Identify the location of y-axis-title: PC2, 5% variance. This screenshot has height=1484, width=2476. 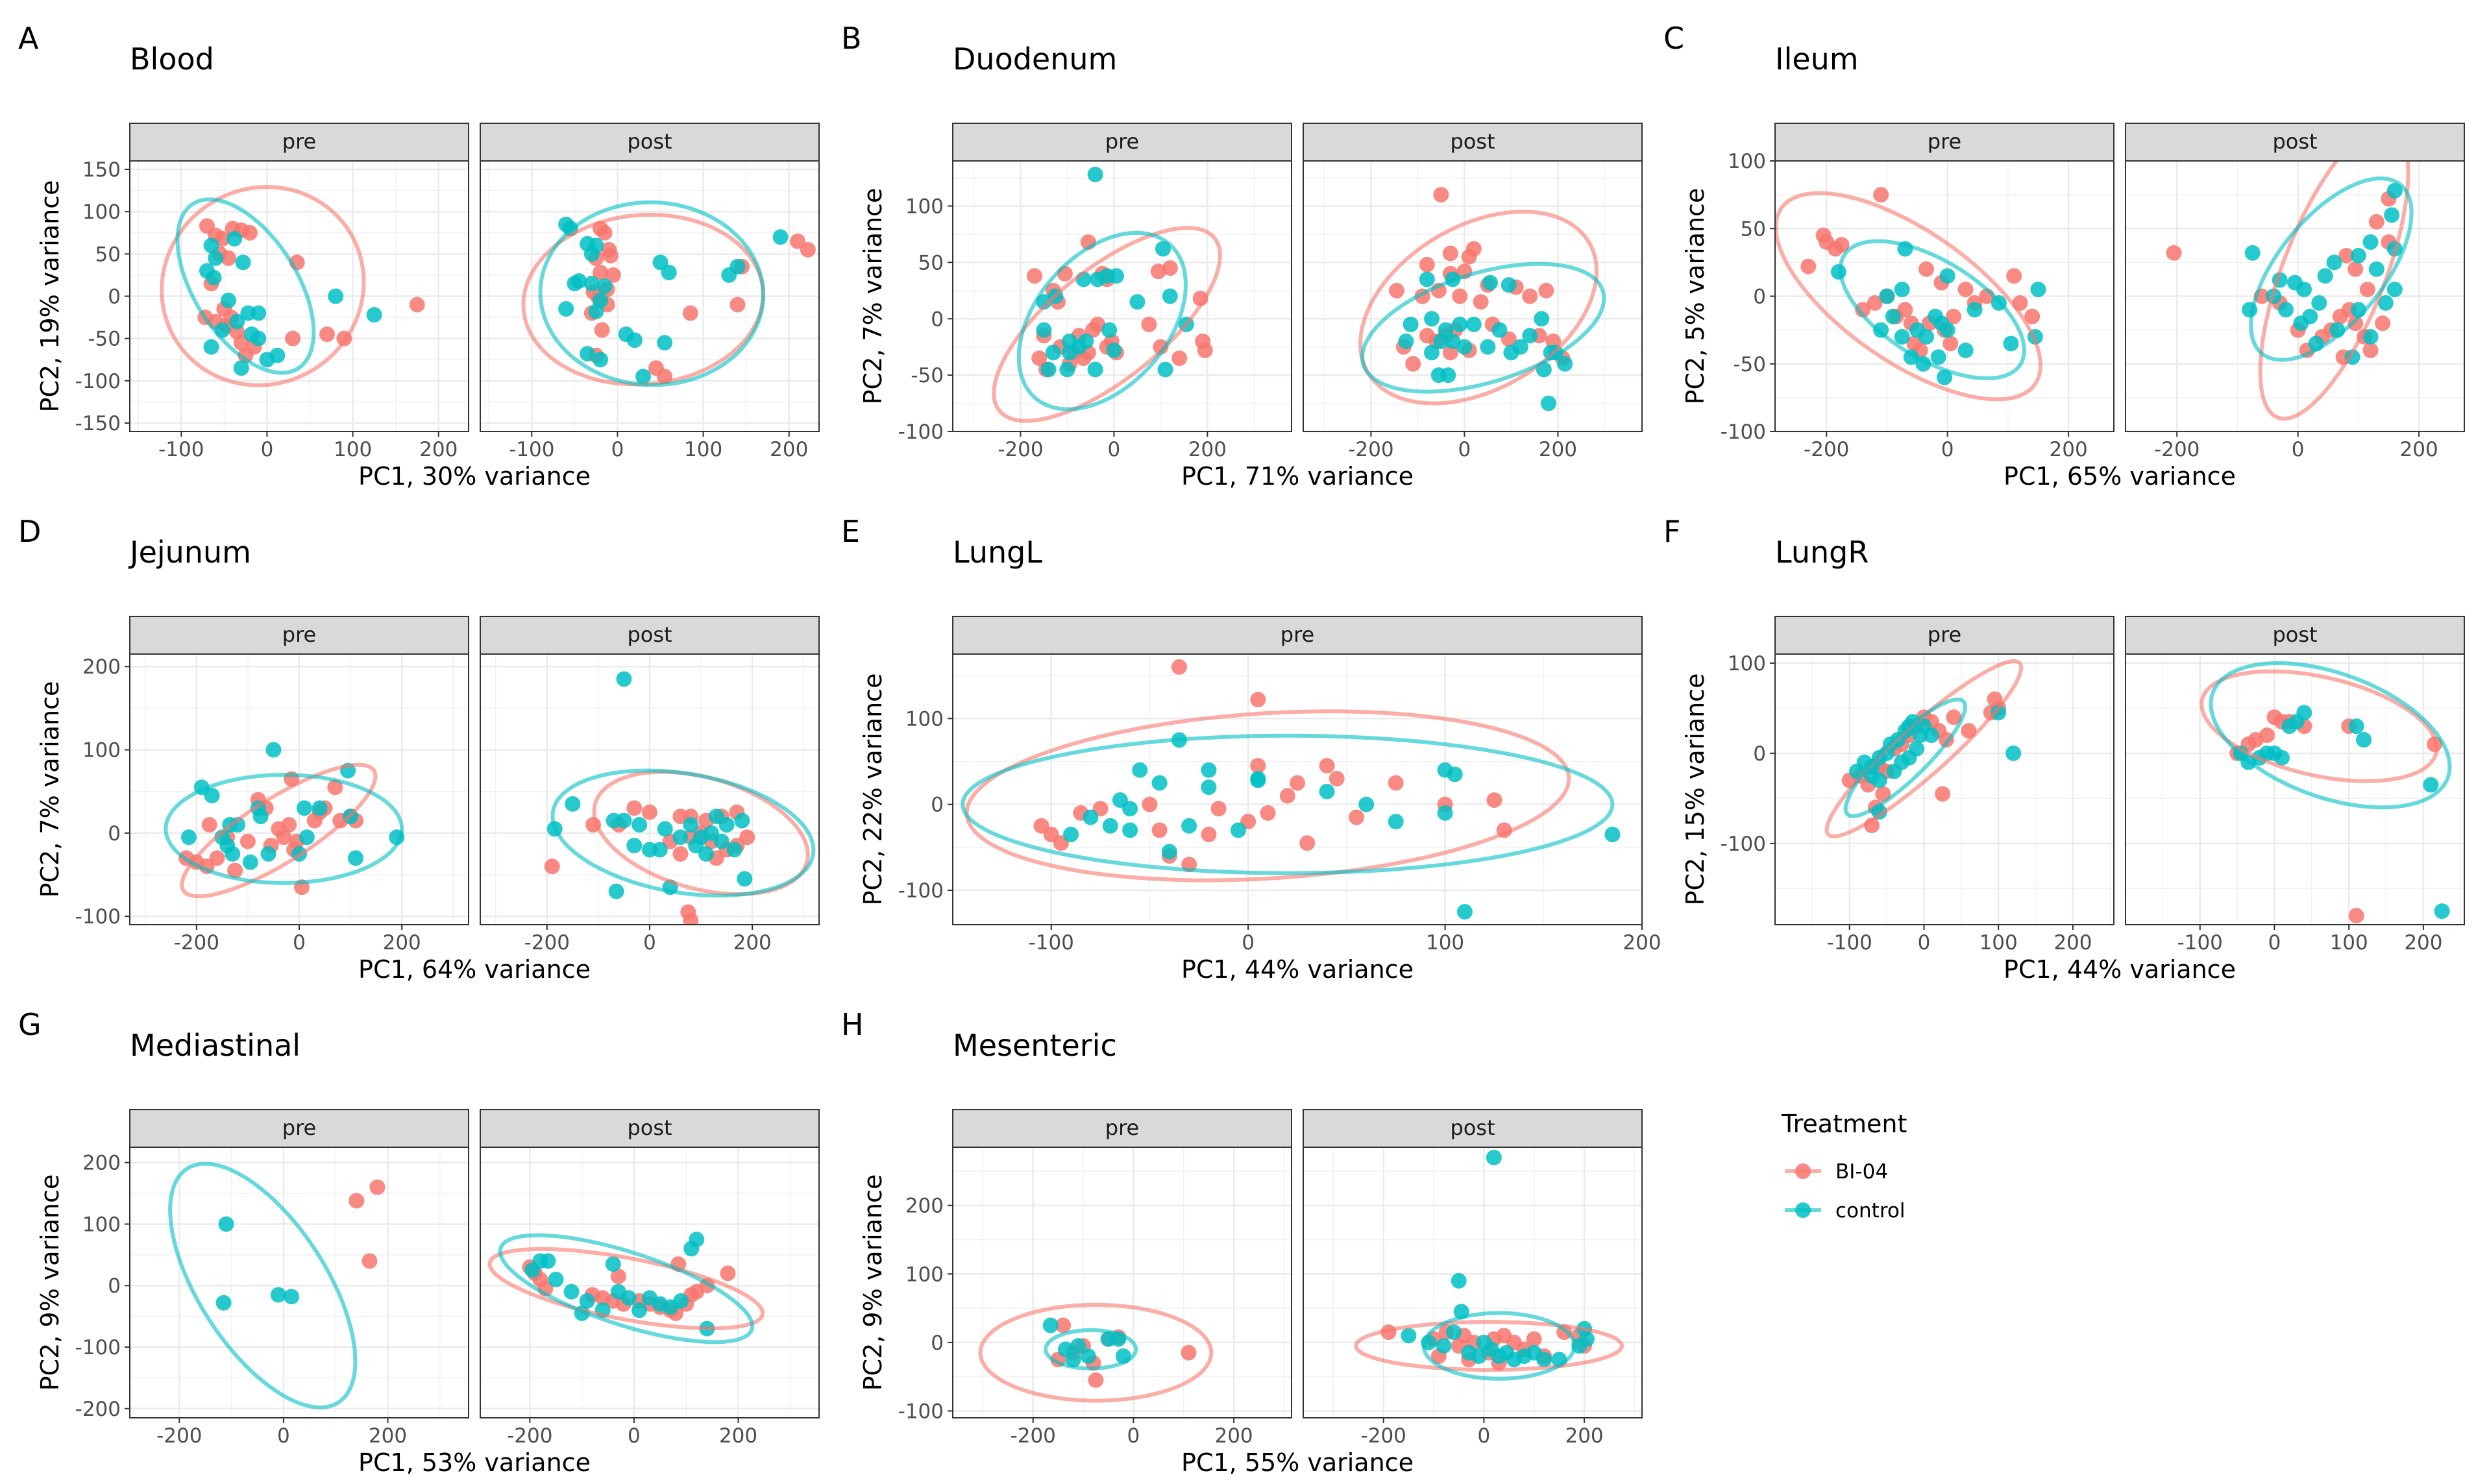
(1695, 296).